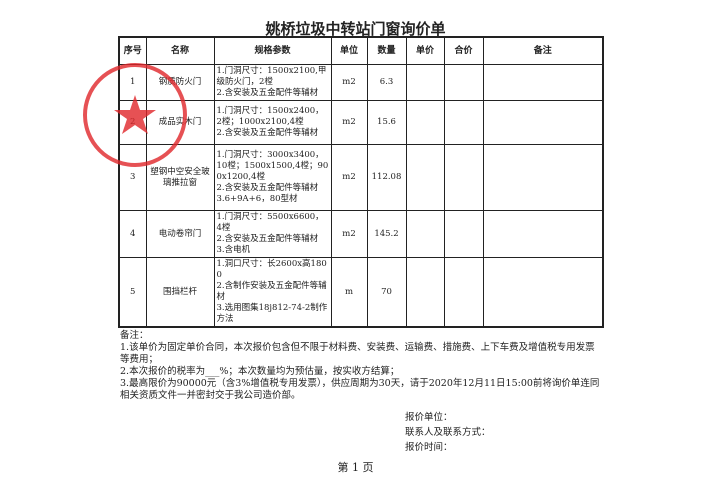 The image size is (711, 500). What do you see at coordinates (132, 292) in the screenshot?
I see `row-number: 5` at bounding box center [132, 292].